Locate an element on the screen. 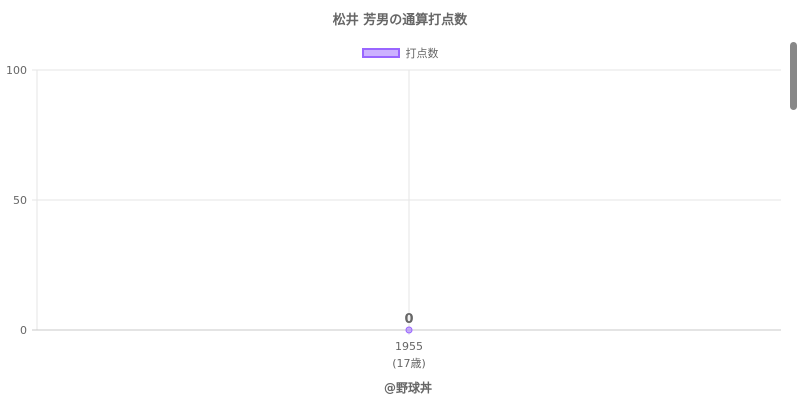 The width and height of the screenshot is (800, 400). credit: @野球丼 is located at coordinates (407, 388).